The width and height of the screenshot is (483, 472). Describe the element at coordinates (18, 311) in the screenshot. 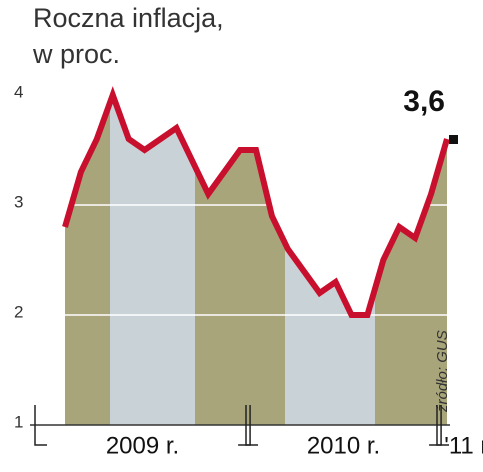

I see `y-tick-label: 2` at that location.